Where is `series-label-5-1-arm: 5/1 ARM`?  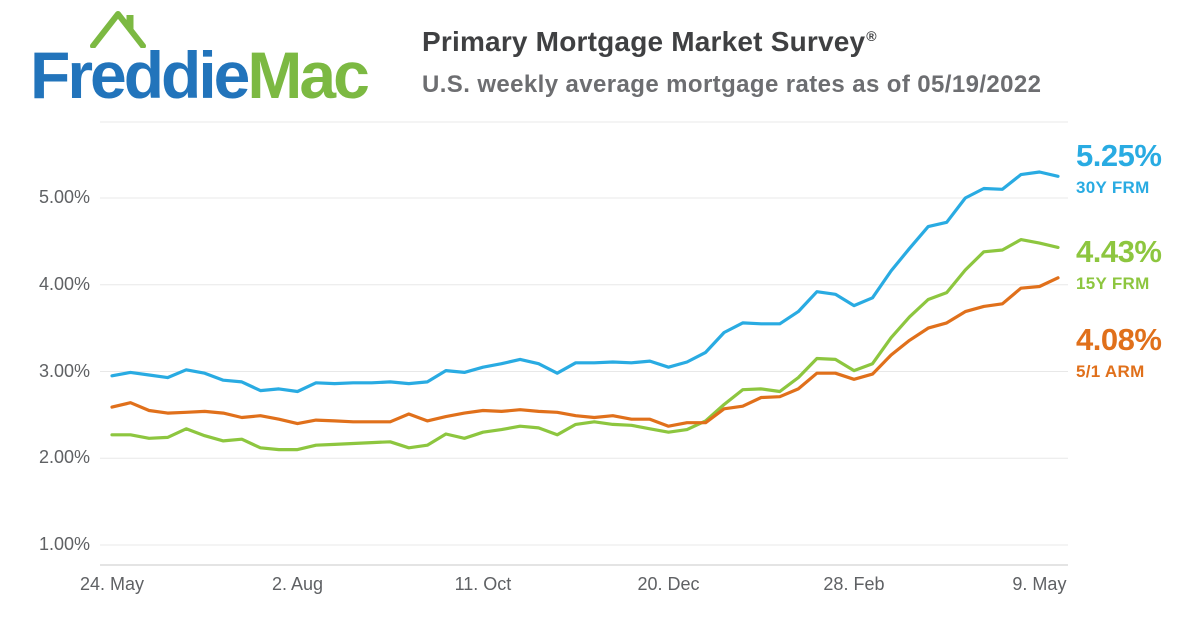
series-label-5-1-arm: 5/1 ARM is located at coordinates (1110, 371).